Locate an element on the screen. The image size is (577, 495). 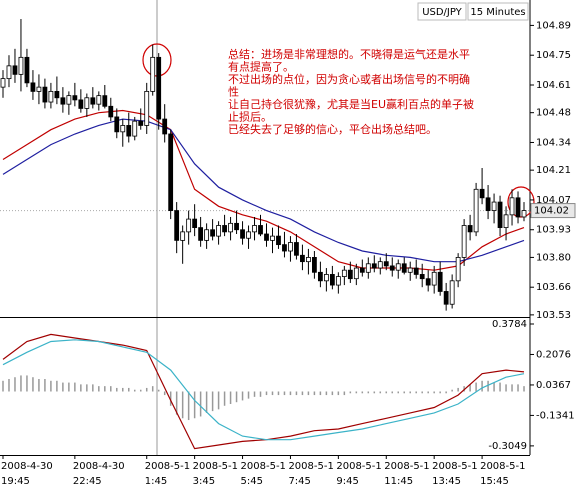
y-tick-label: 0.3784 is located at coordinates (509, 324).